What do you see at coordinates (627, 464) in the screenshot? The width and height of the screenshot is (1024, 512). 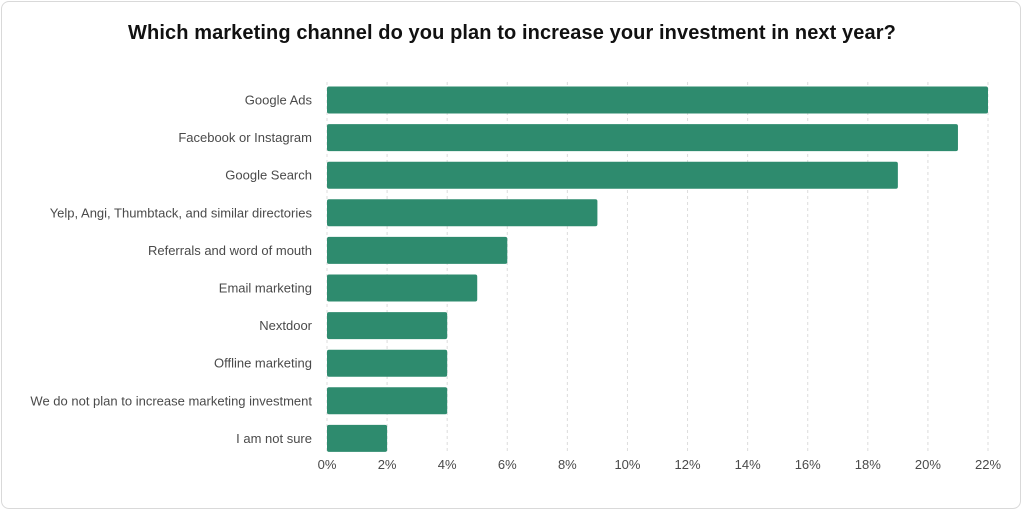 I see `x-tick-label: 10%` at bounding box center [627, 464].